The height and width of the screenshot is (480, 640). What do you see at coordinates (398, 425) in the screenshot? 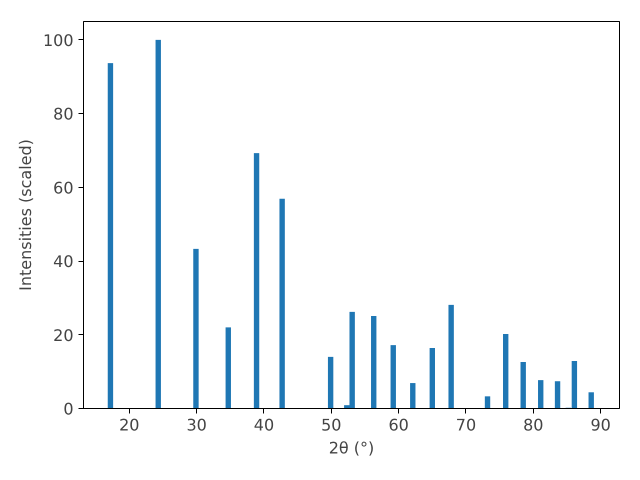
I see `x-tick-label: 60` at bounding box center [398, 425].